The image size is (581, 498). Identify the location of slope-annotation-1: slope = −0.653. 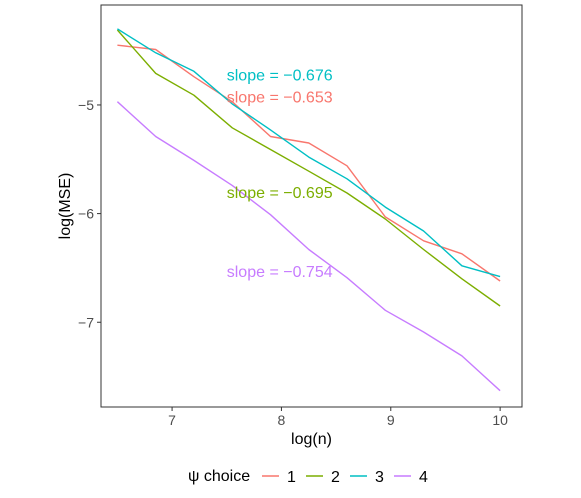
(280, 97).